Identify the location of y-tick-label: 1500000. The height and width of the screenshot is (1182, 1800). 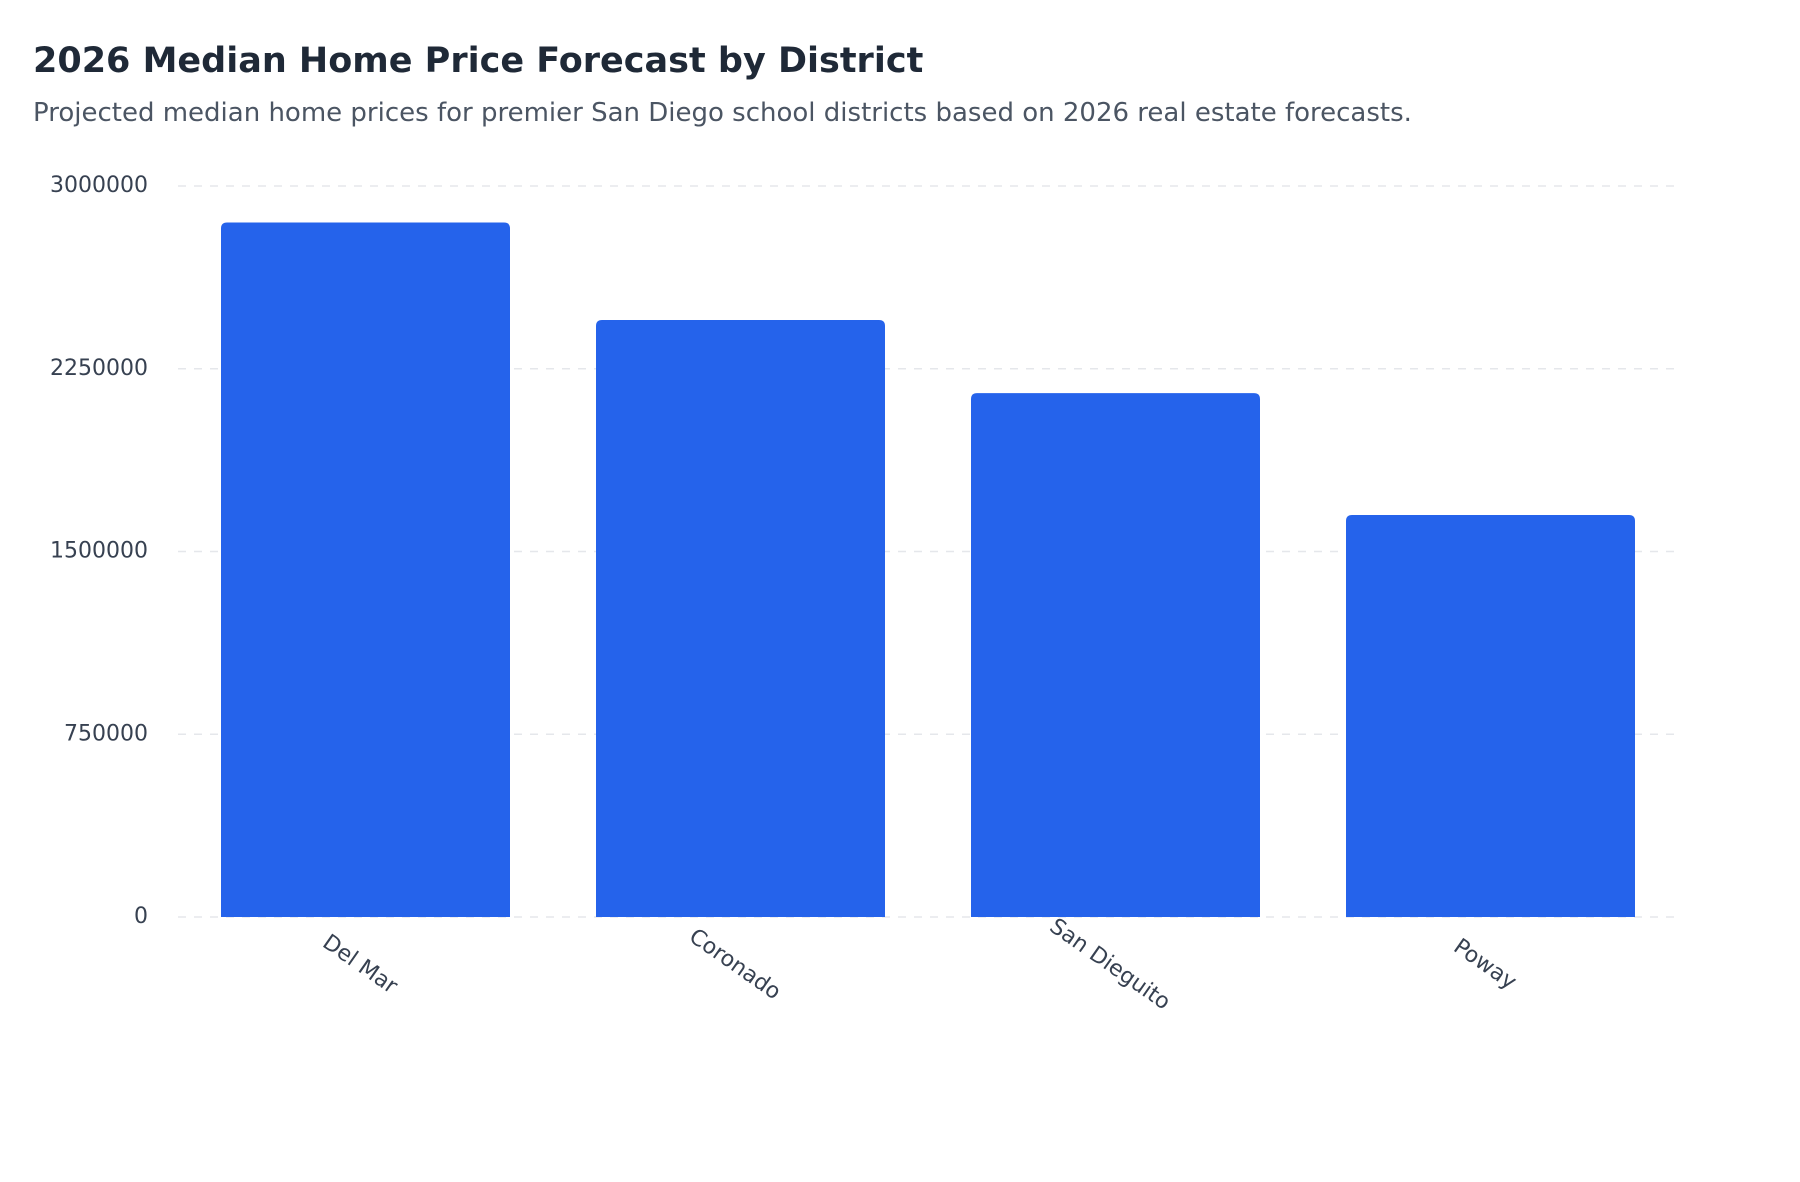
(99, 551).